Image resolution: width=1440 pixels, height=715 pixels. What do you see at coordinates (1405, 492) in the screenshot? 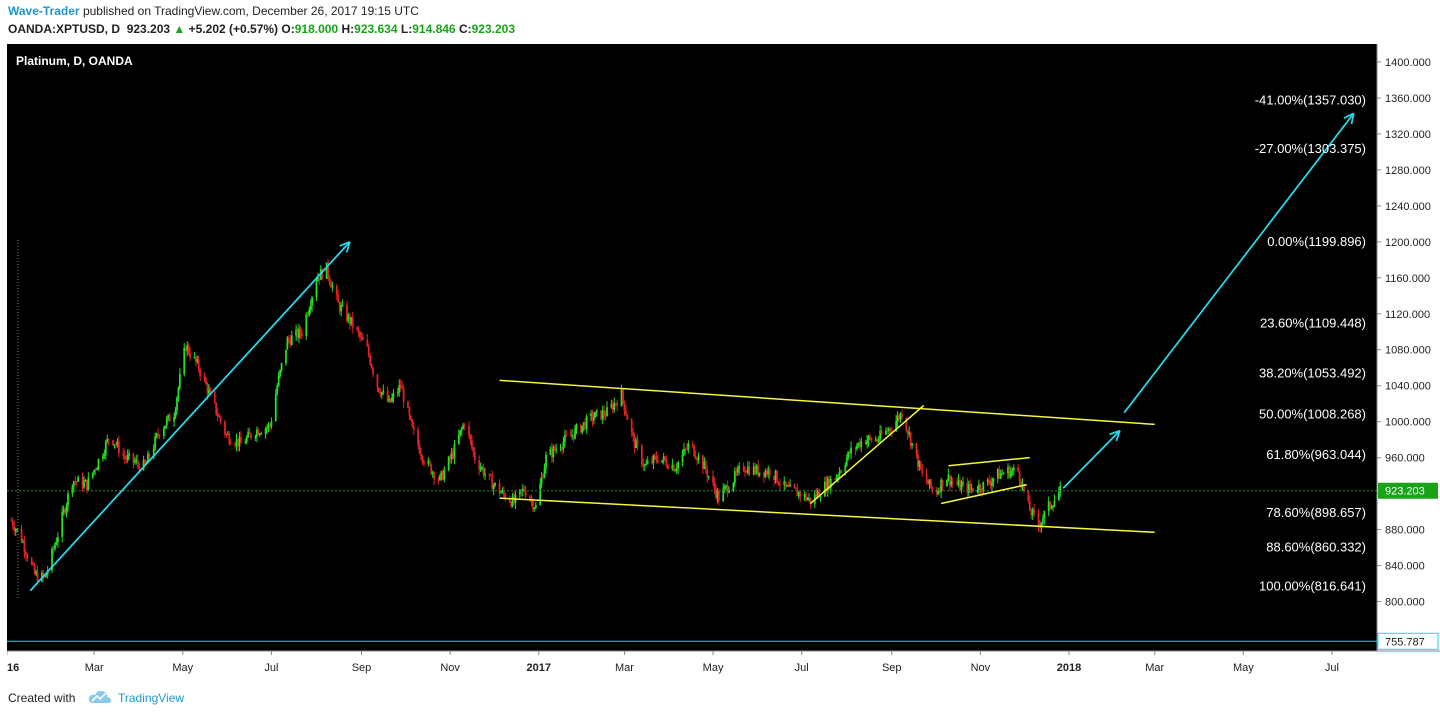
I see `svg-text: 923.203` at bounding box center [1405, 492].